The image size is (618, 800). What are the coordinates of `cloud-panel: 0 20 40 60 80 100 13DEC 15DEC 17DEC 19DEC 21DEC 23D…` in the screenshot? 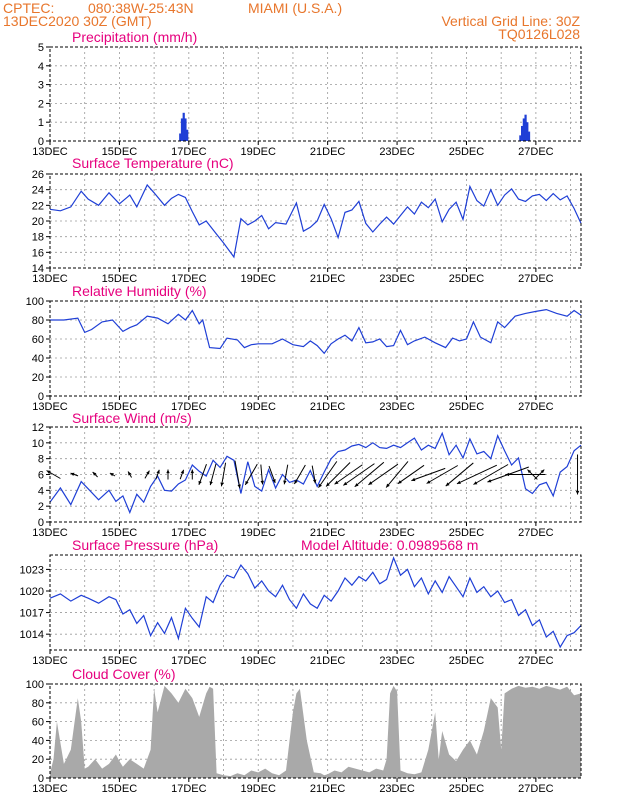 It's located at (304, 730).